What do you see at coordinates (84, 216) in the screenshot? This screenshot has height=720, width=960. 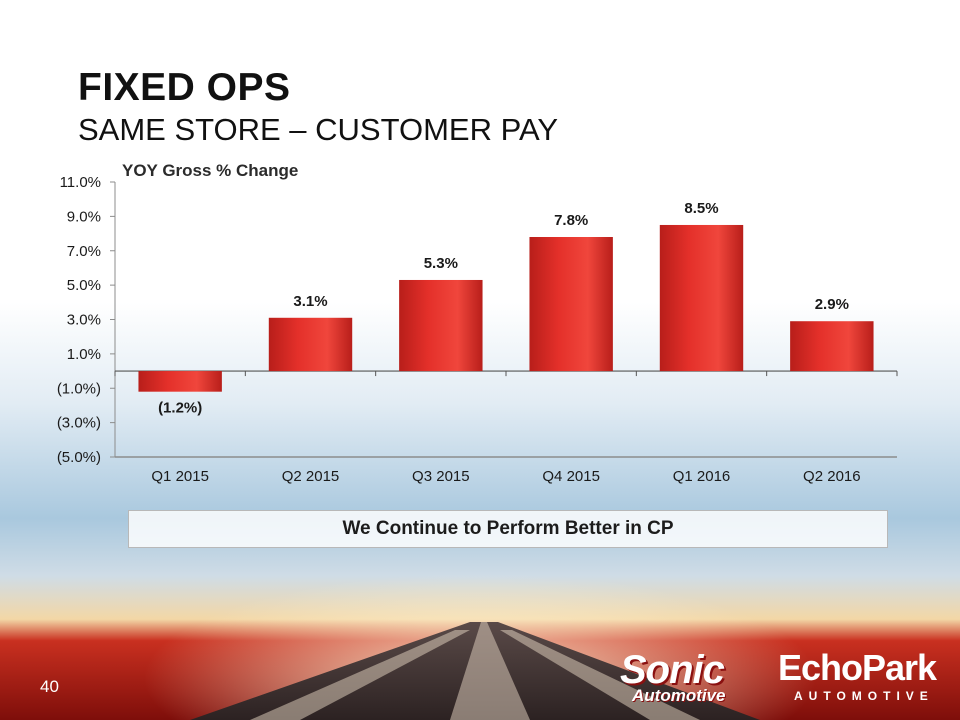 I see `y-tick-label: 9.0%` at bounding box center [84, 216].